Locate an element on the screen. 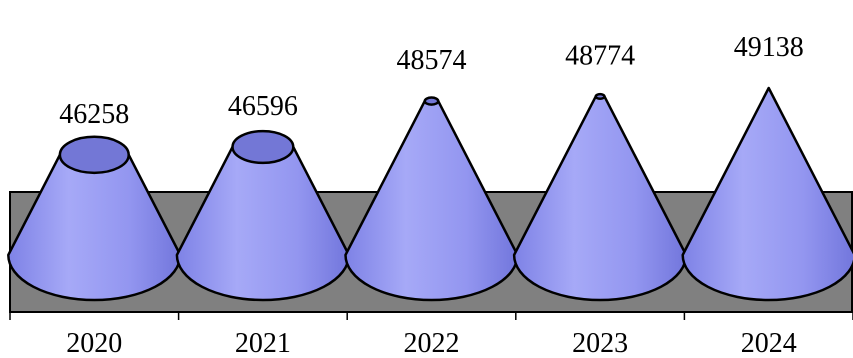  x-tick-label: 2024 is located at coordinates (769, 343).